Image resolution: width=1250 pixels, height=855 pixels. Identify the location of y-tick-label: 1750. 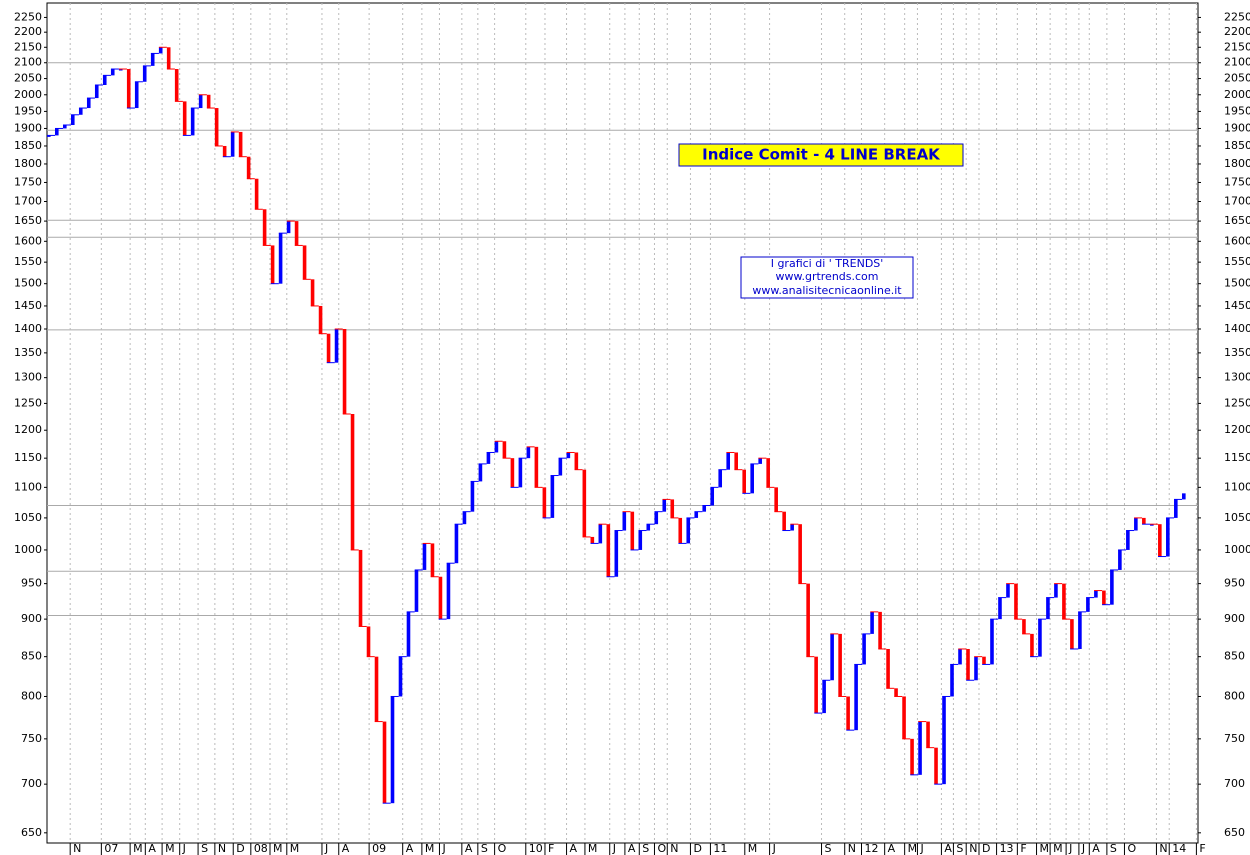
(28, 181).